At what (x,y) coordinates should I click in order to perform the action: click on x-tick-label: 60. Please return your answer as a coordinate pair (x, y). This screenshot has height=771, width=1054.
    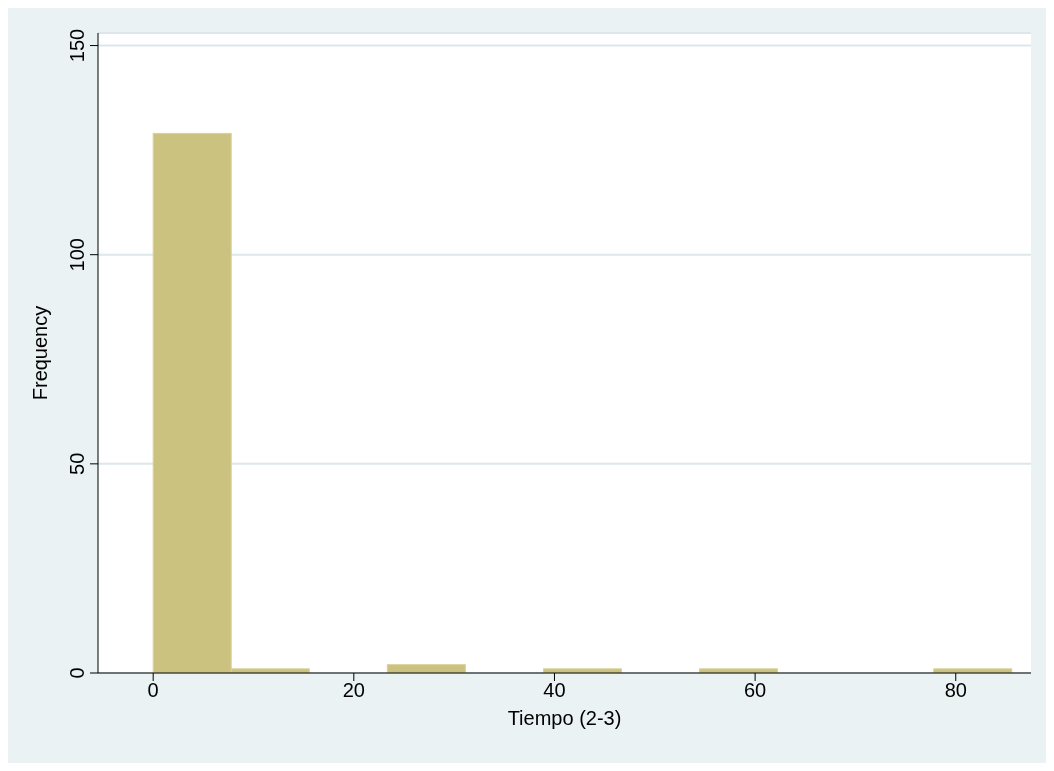
    Looking at the image, I should click on (755, 690).